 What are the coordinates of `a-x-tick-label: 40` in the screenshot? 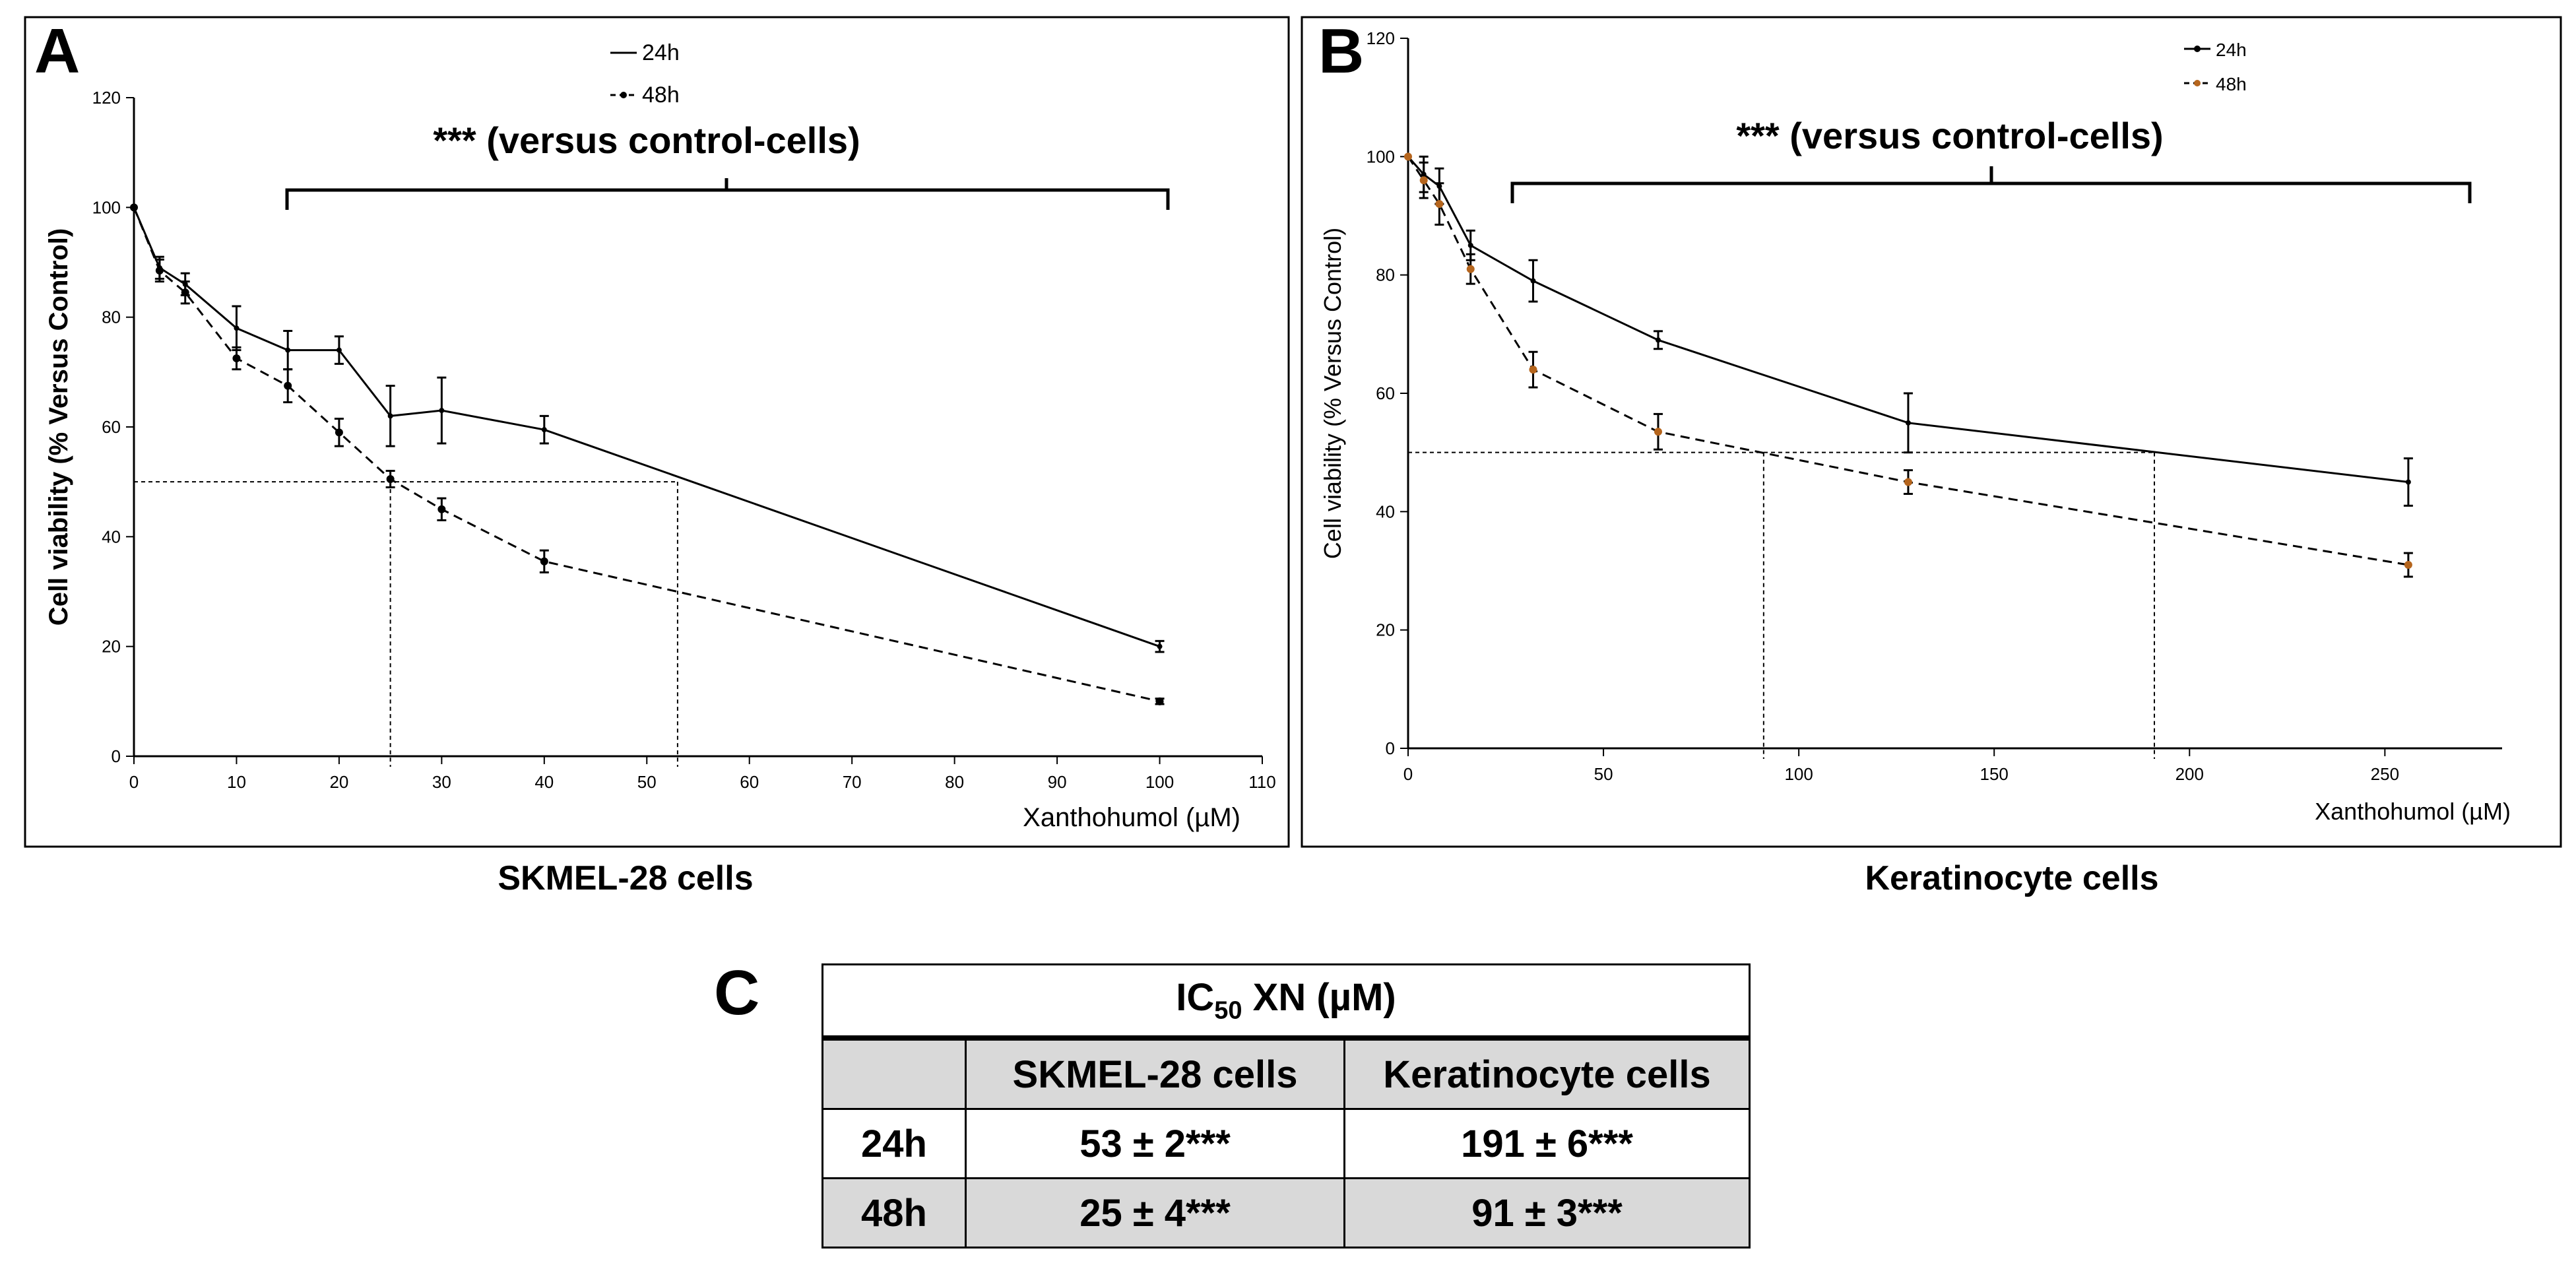 It's located at (544, 782).